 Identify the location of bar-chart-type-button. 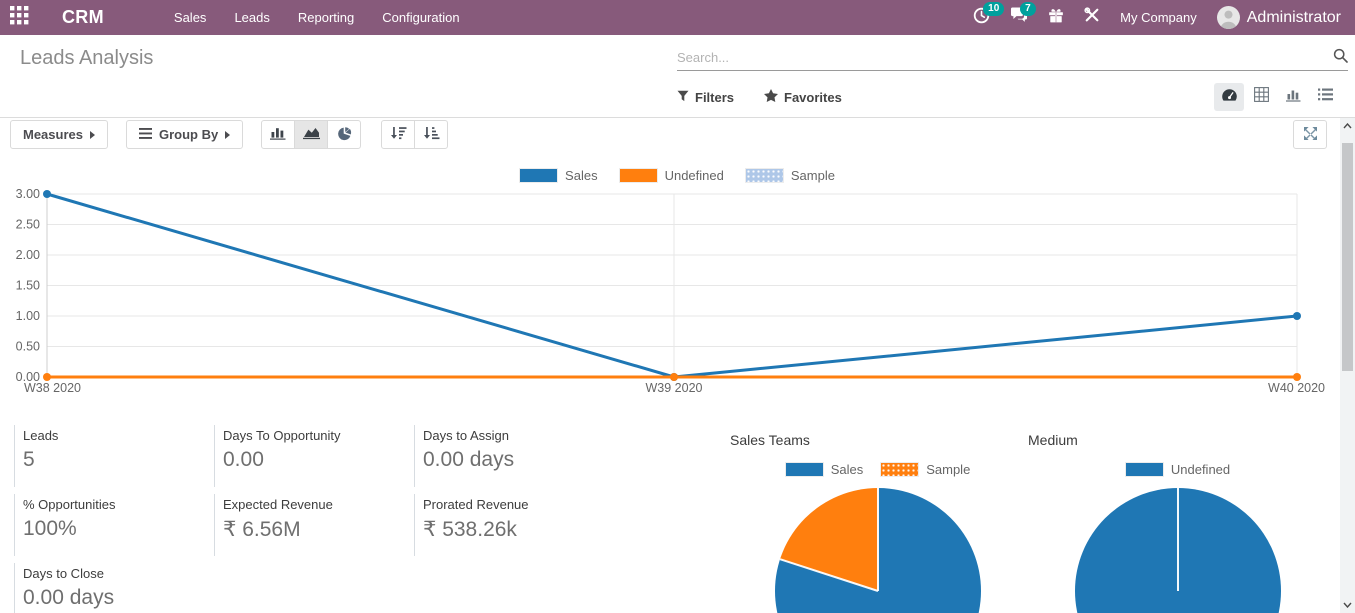
(278, 134).